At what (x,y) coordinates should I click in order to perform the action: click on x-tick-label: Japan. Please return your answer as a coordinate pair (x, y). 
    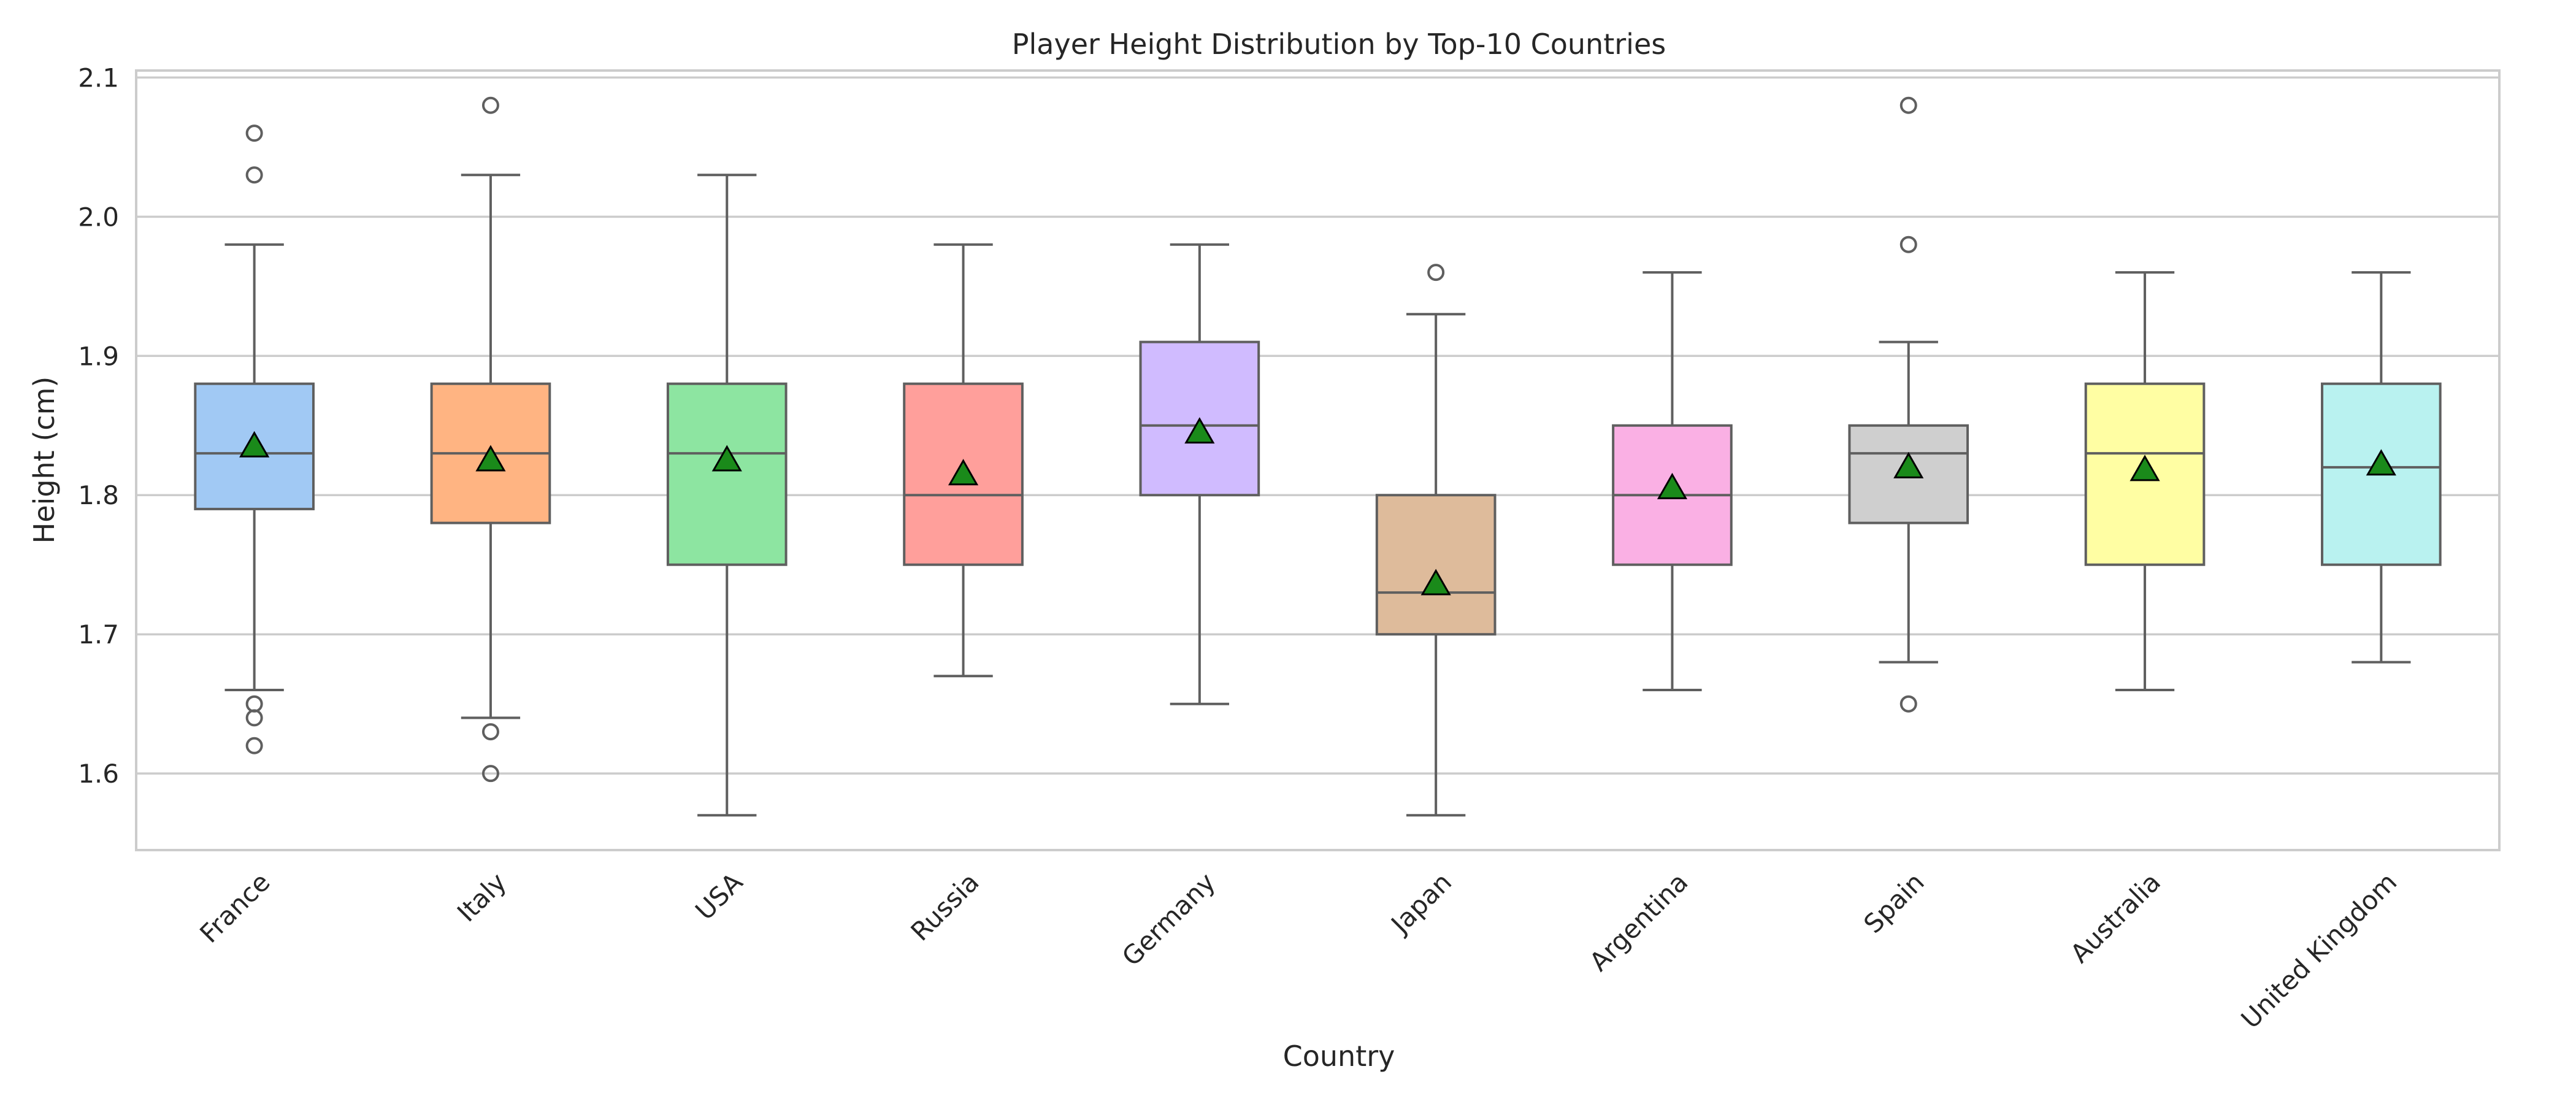
    Looking at the image, I should click on (1421, 903).